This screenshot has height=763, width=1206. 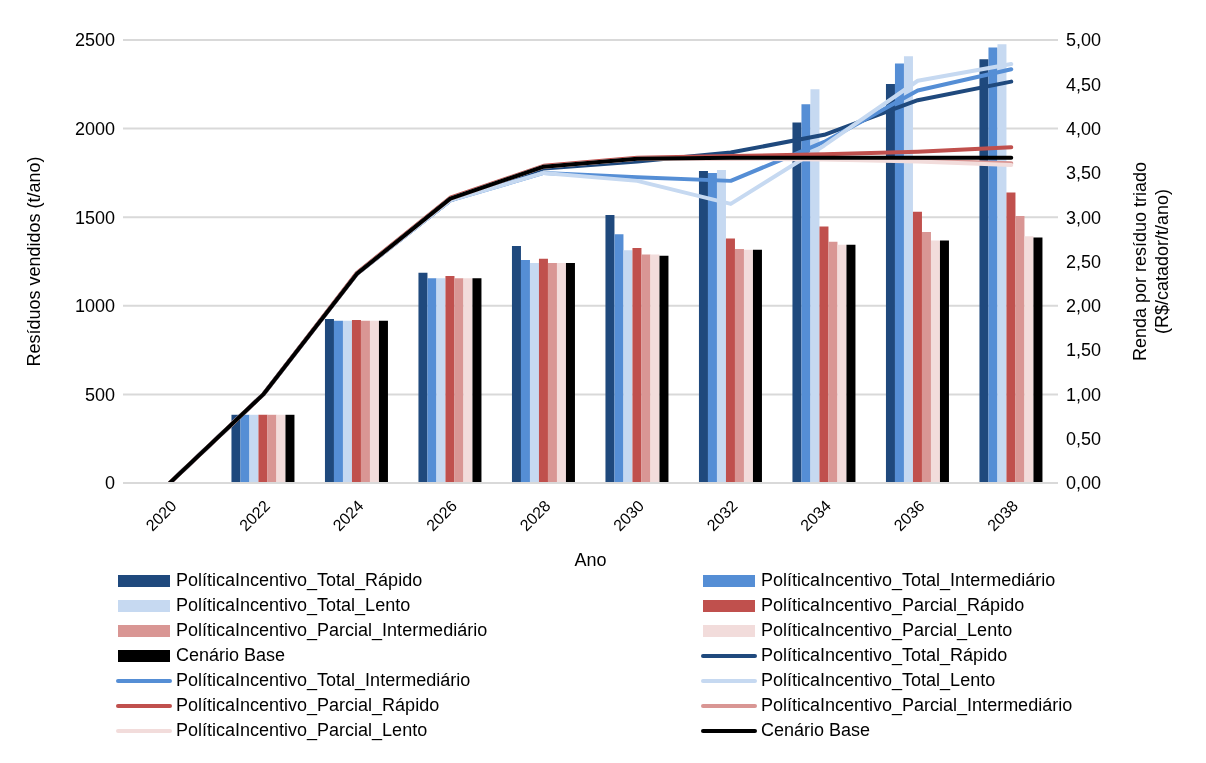 What do you see at coordinates (1084, 217) in the screenshot?
I see `y2-tick-label: 3,00` at bounding box center [1084, 217].